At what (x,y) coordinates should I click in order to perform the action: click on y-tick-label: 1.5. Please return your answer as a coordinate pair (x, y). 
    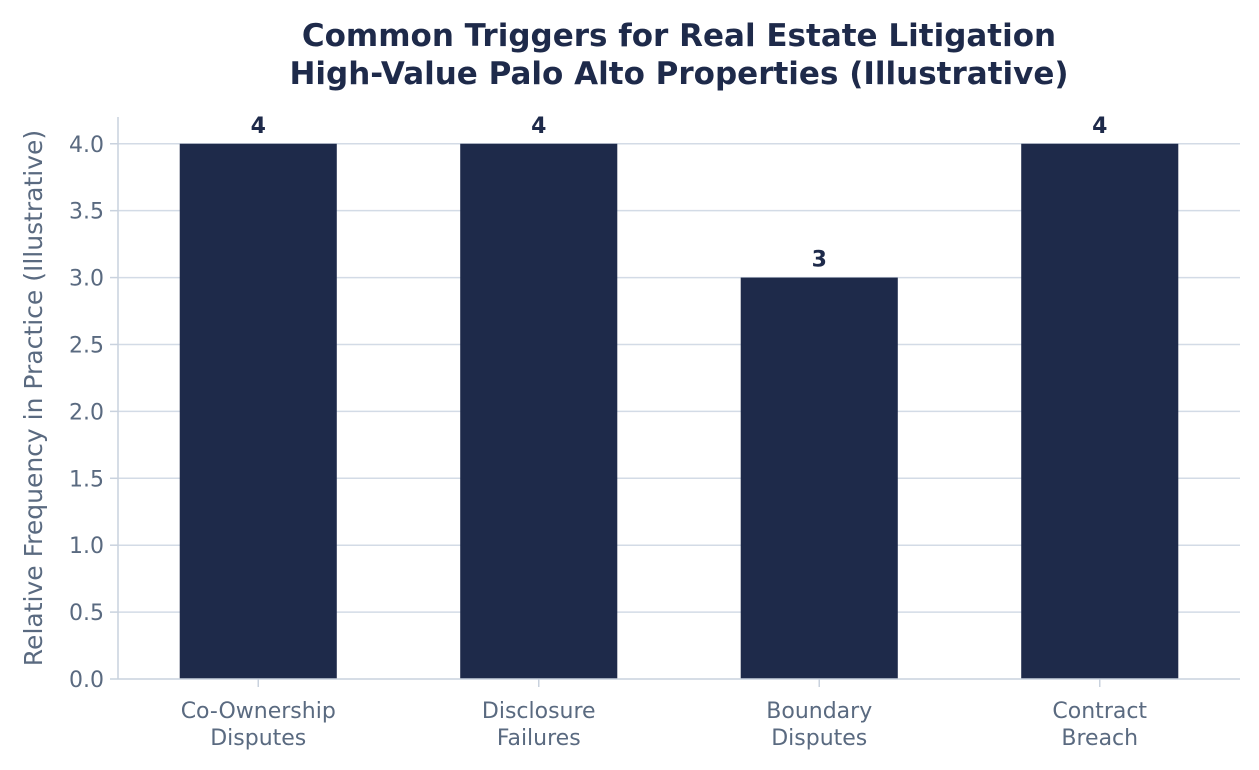
    Looking at the image, I should click on (86, 479).